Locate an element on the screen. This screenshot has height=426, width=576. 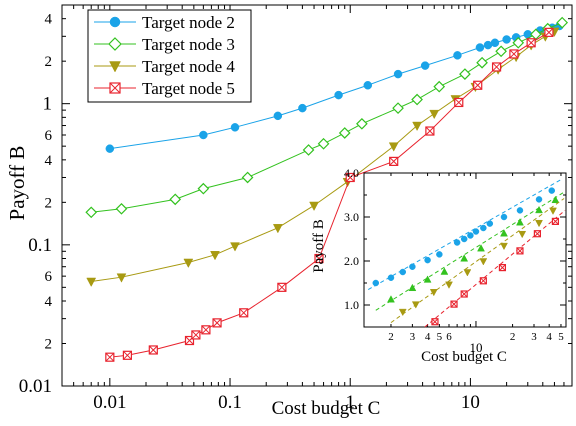
inset-plot-area is located at coordinates (465, 250).